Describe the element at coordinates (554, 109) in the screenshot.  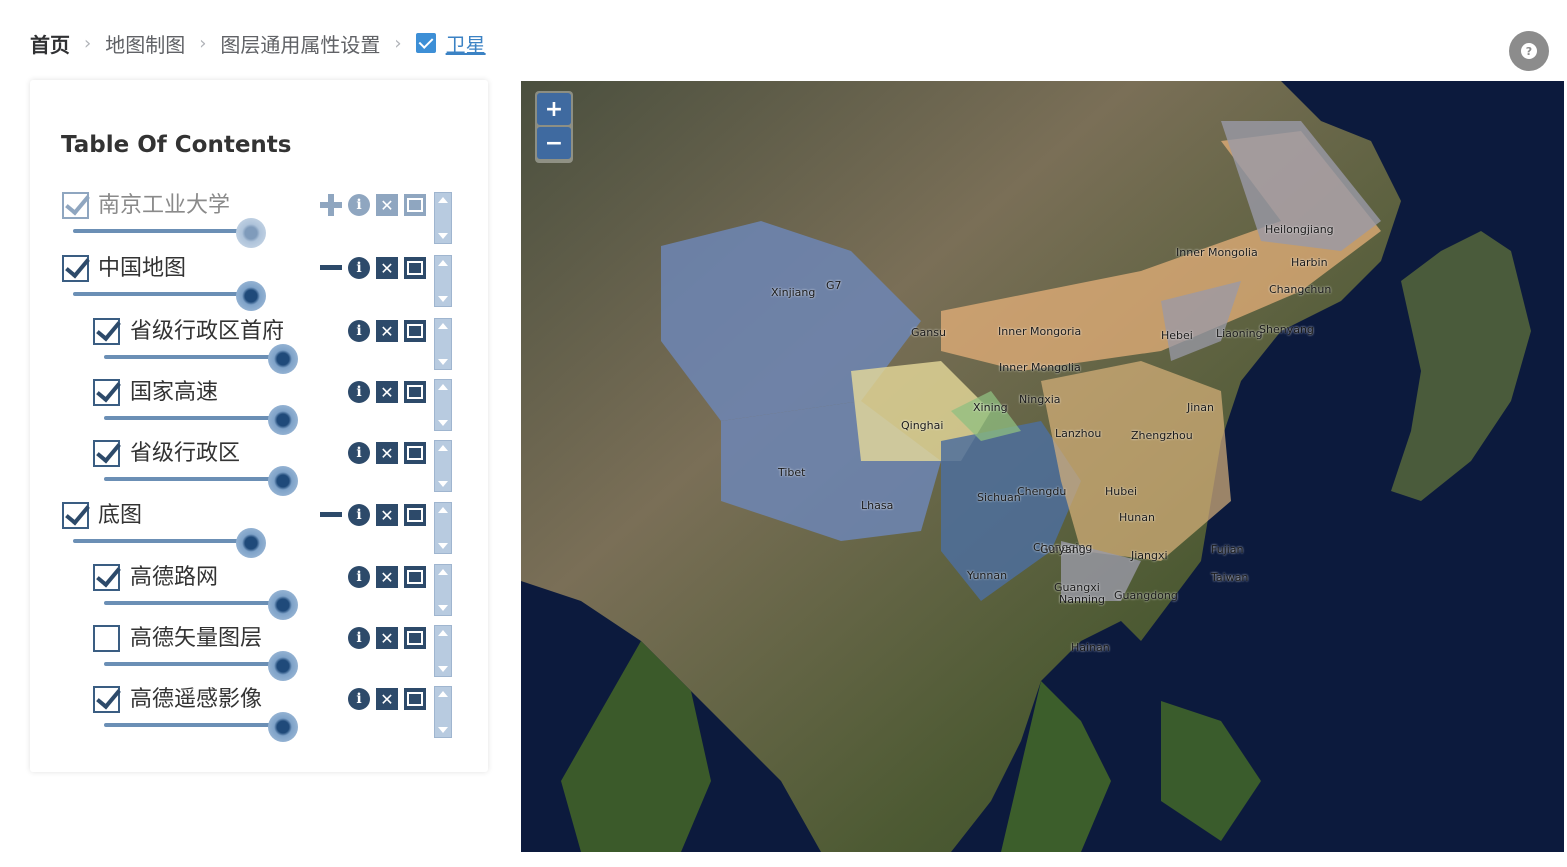
I see `zoom-in-button: +` at that location.